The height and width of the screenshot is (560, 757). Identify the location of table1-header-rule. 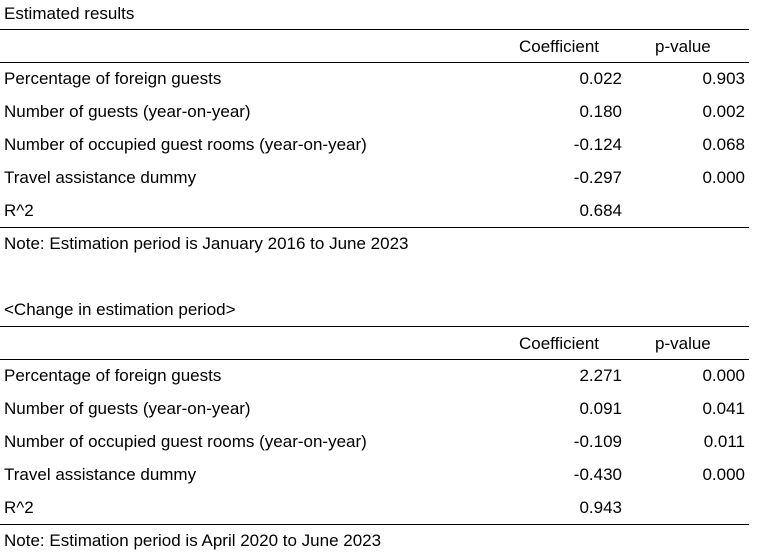
(374, 62).